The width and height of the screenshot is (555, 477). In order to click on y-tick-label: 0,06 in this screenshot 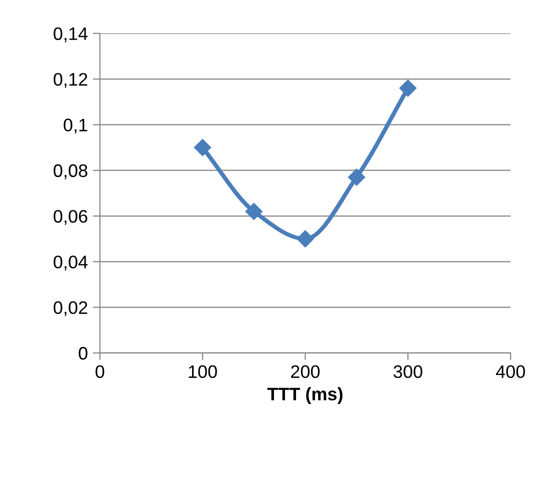, I will do `click(71, 217)`.